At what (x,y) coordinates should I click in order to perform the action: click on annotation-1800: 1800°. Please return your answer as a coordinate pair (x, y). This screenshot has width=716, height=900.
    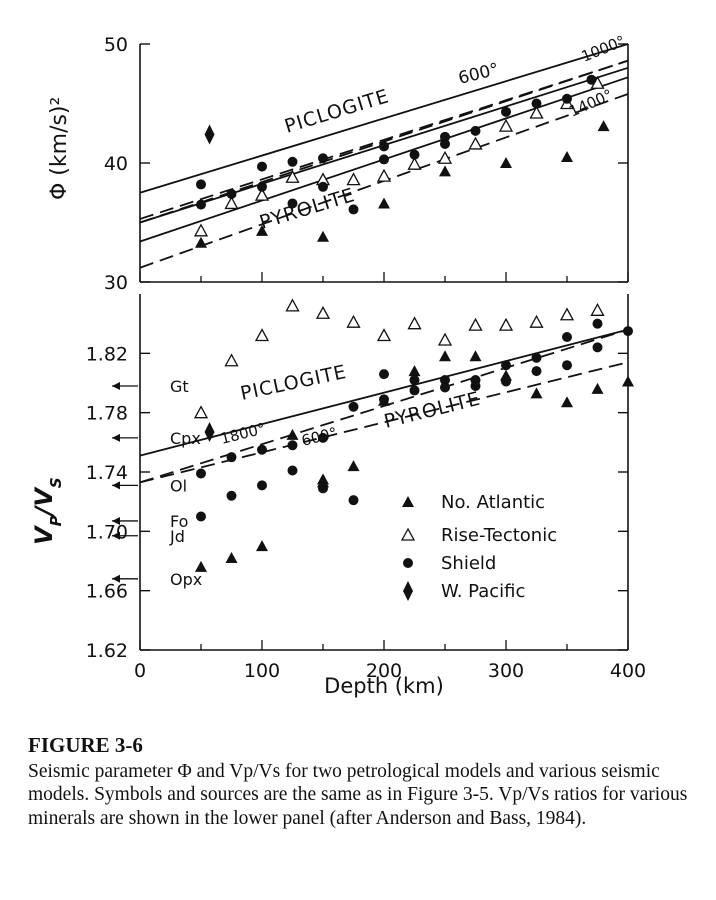
    Looking at the image, I should click on (243, 433).